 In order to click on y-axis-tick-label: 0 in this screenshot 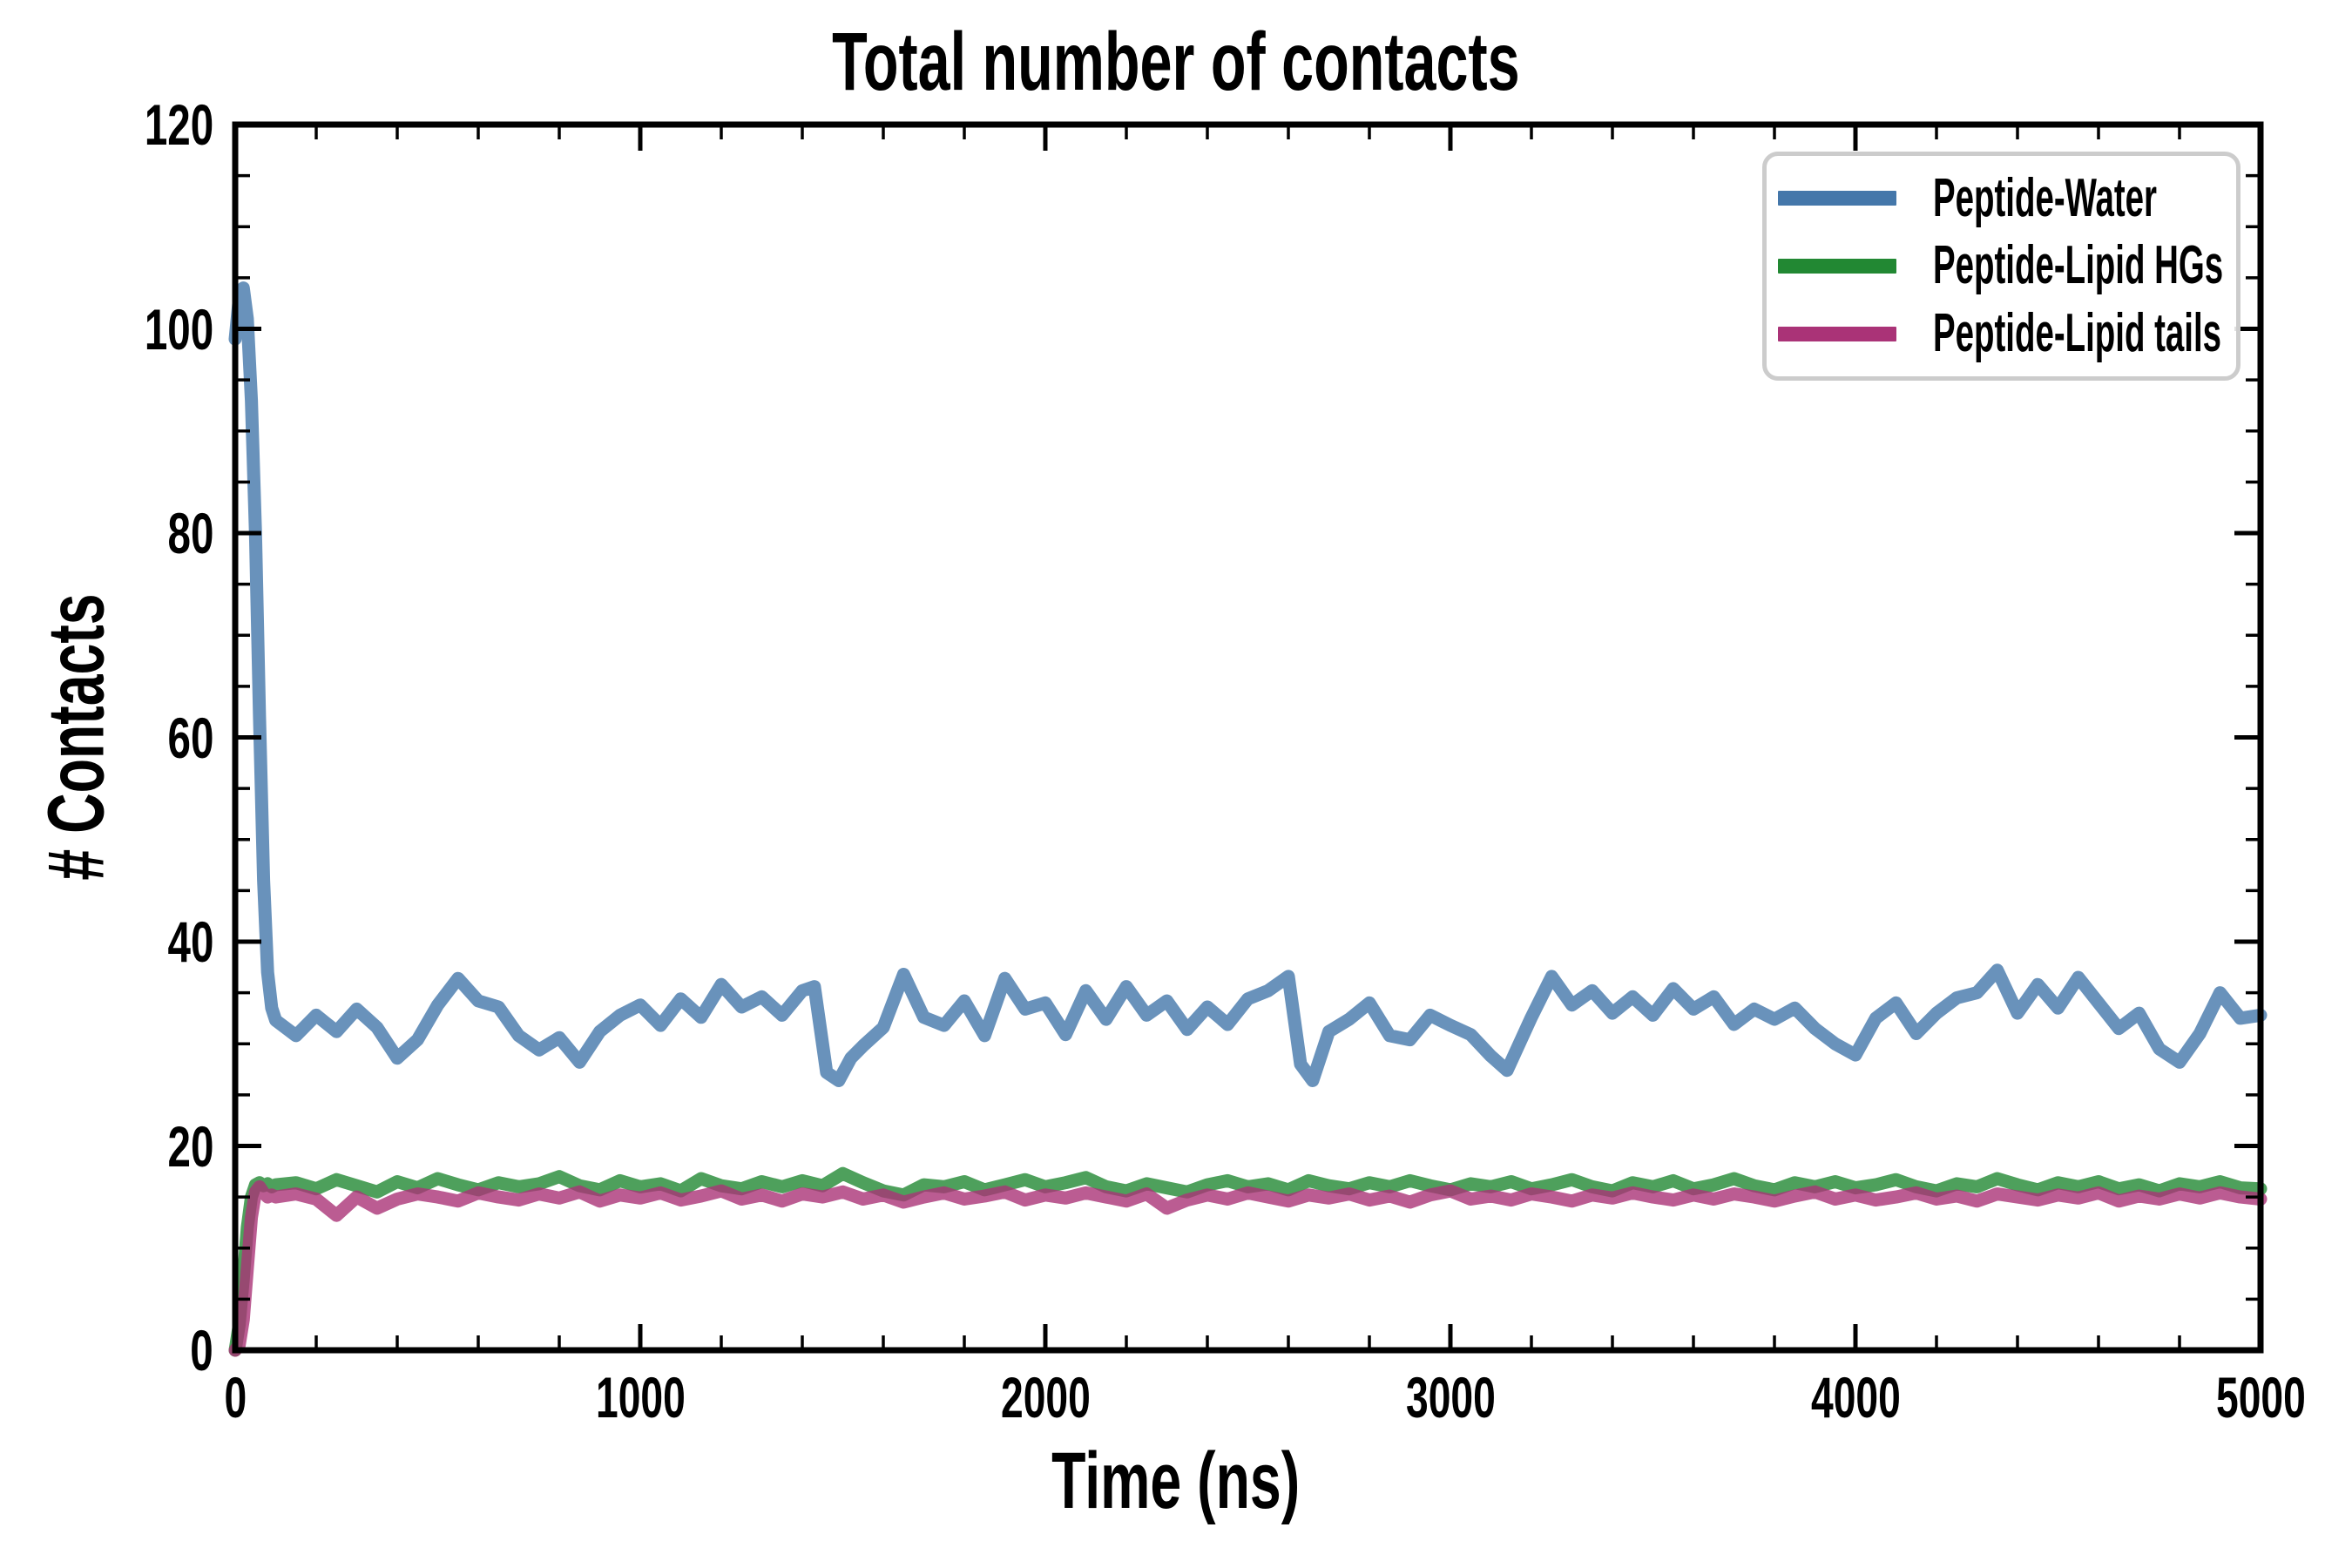, I will do `click(113, 1350)`.